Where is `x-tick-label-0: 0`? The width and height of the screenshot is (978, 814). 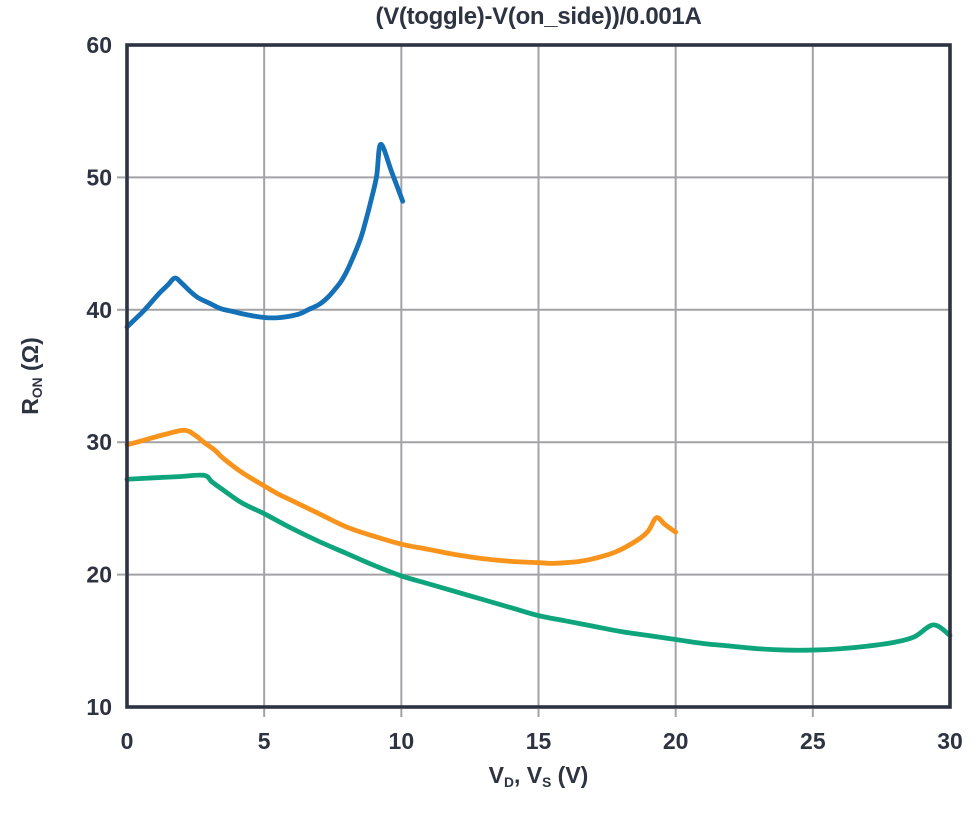
x-tick-label-0: 0 is located at coordinates (127, 741).